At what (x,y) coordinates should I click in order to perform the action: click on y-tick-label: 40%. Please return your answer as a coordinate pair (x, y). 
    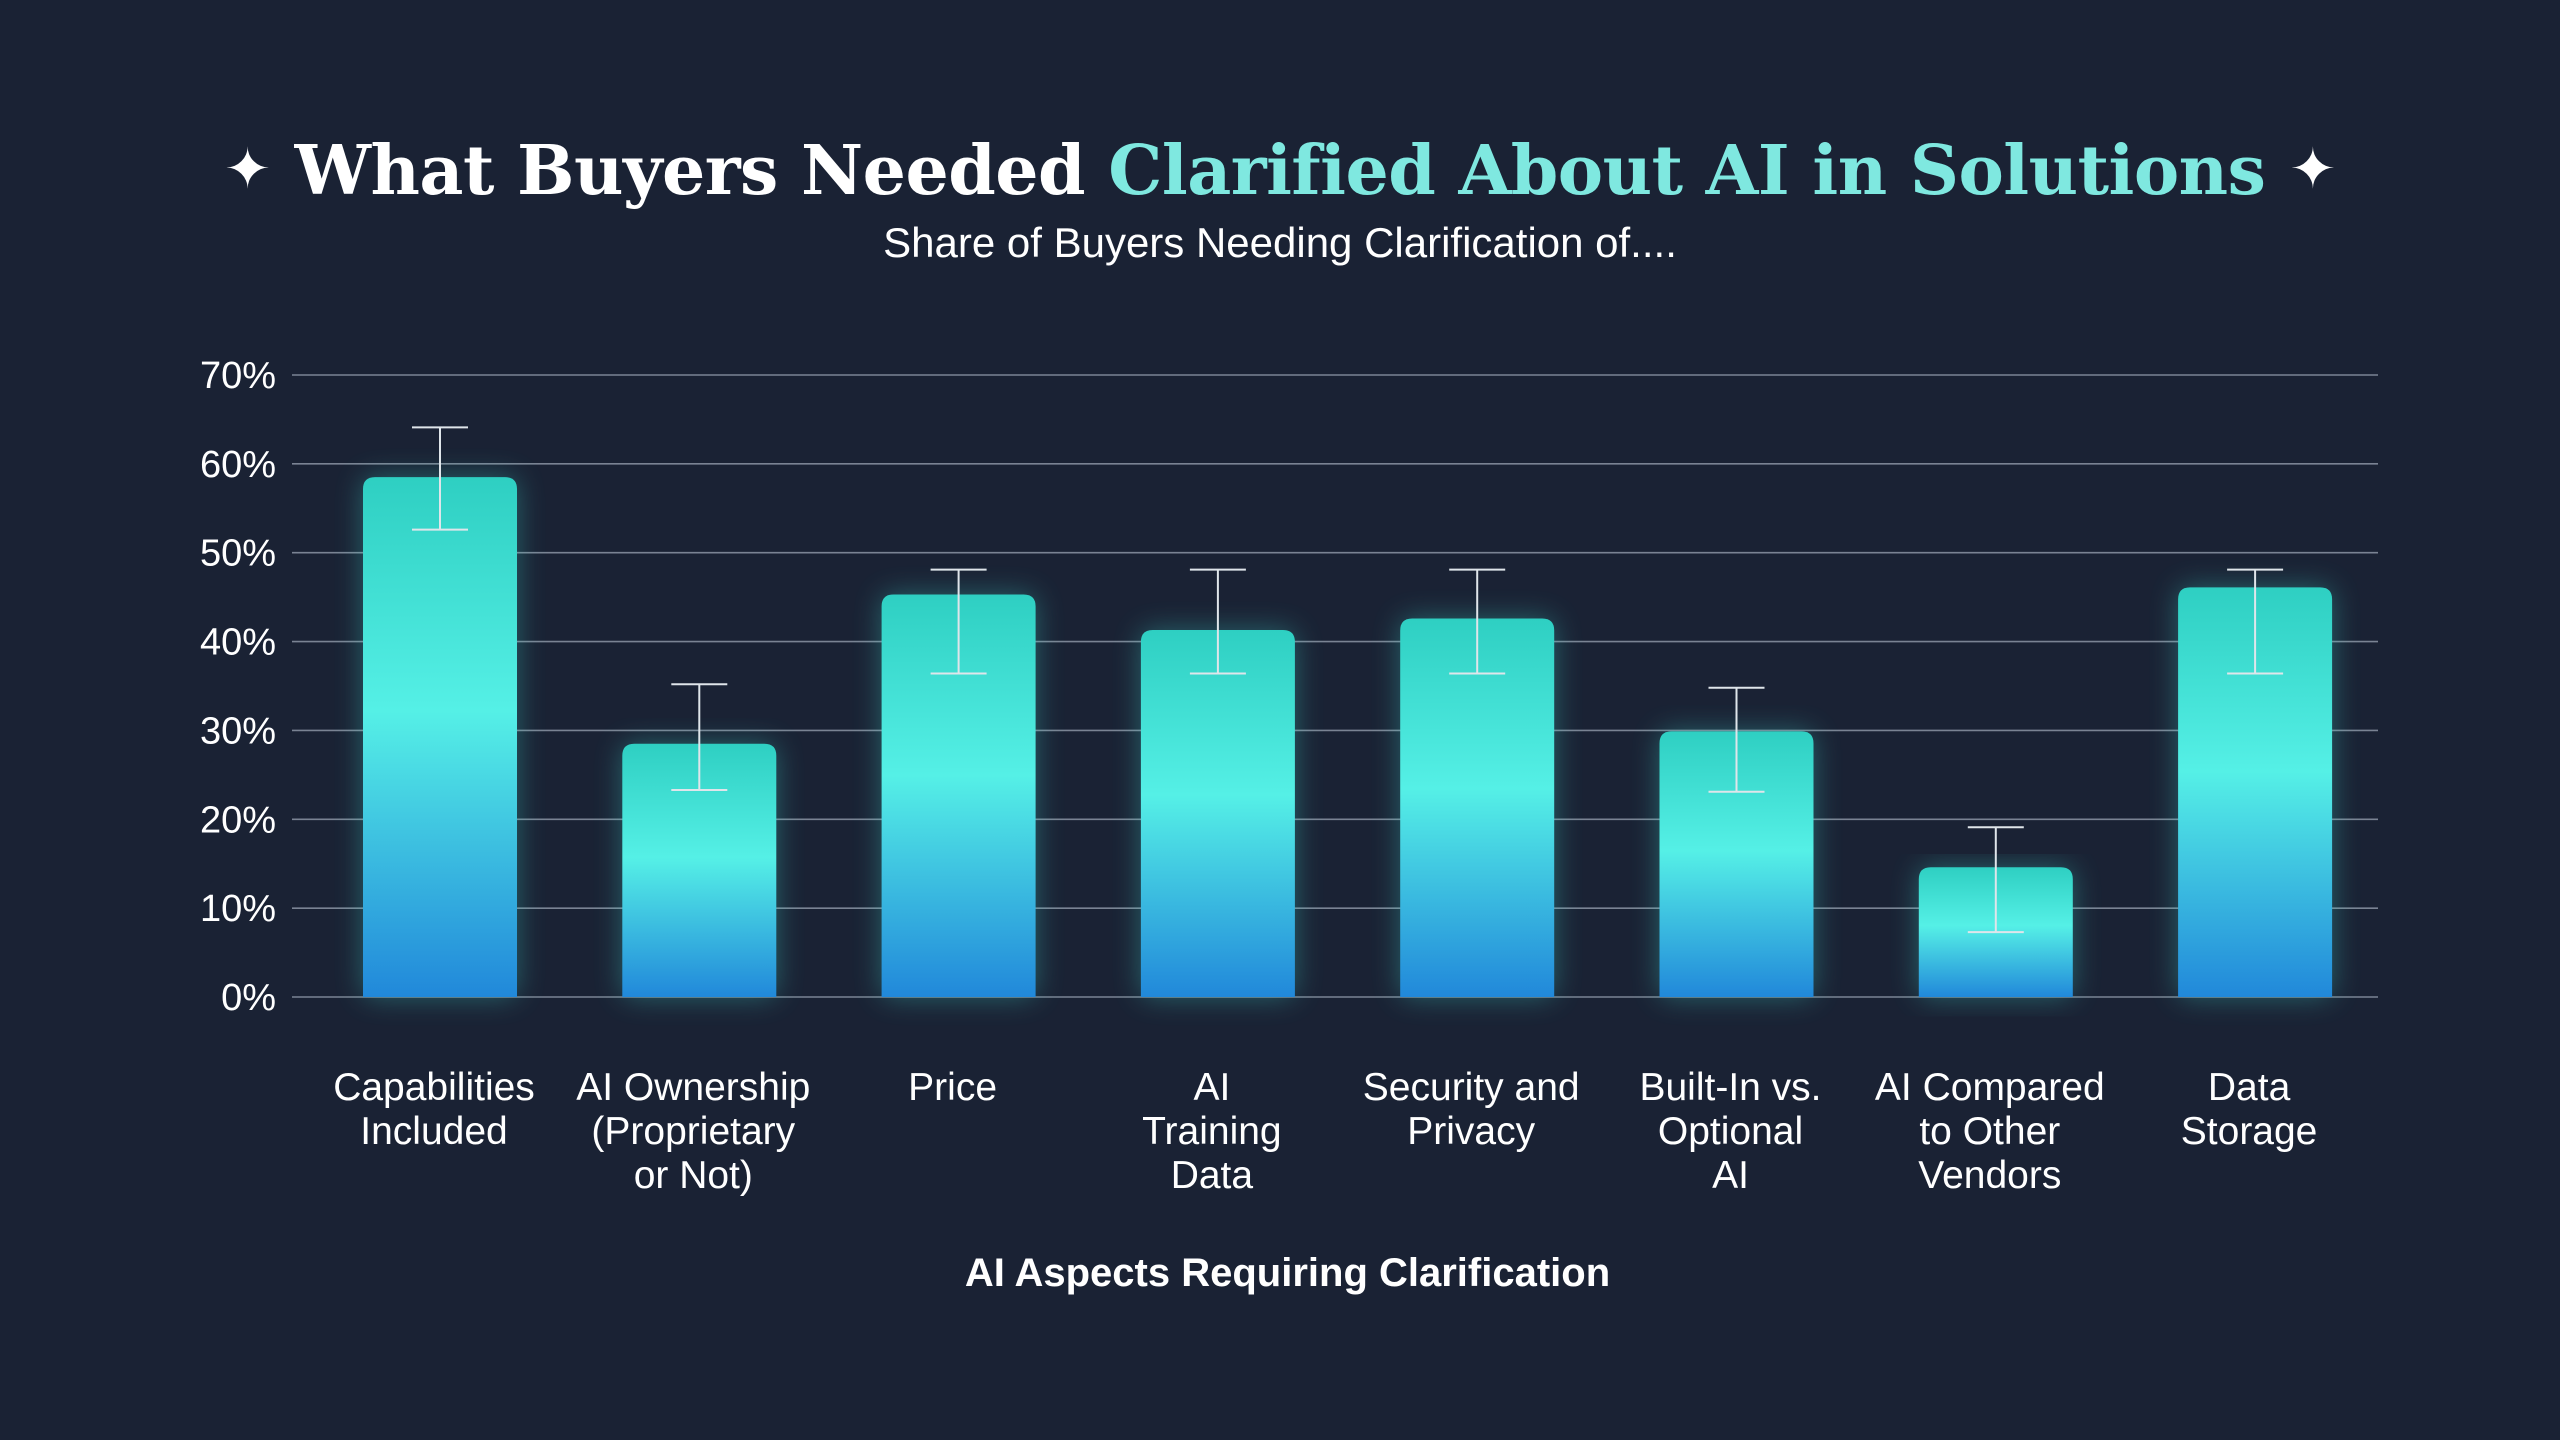
    Looking at the image, I should click on (238, 643).